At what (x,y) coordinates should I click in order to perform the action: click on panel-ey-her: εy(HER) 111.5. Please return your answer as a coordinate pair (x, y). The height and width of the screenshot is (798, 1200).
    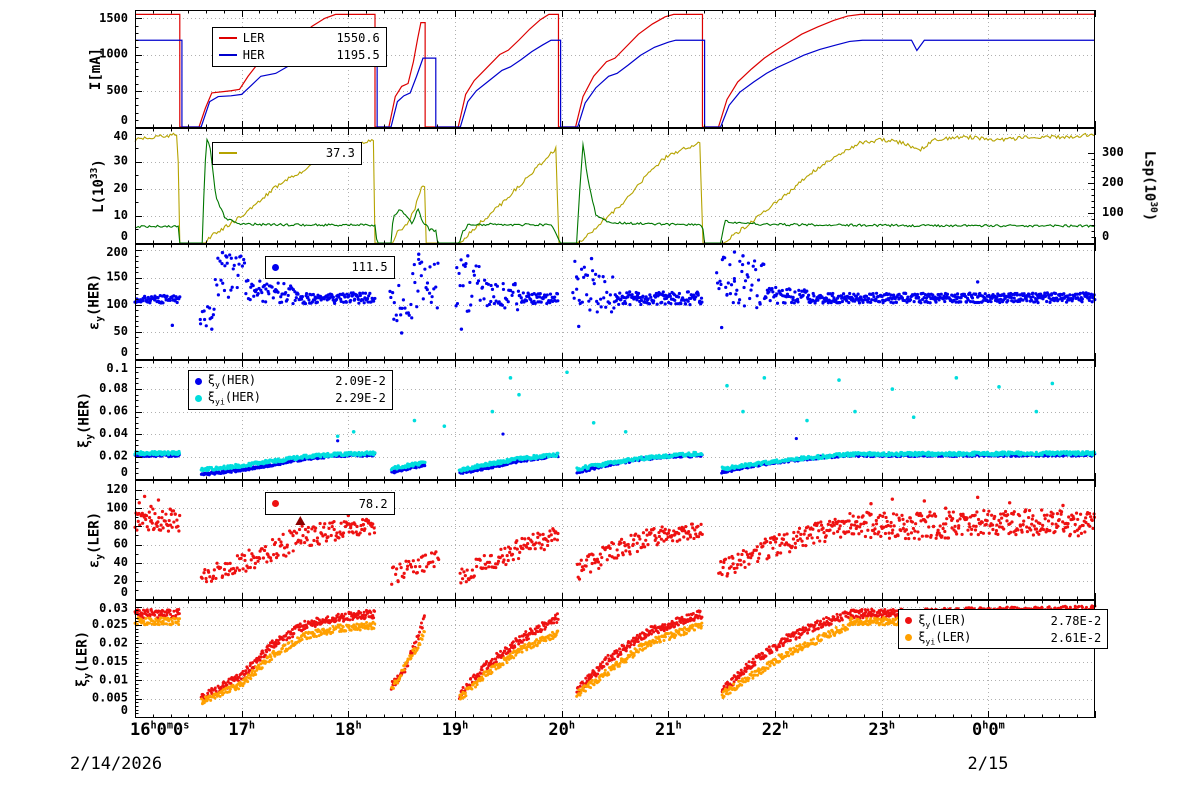
    Looking at the image, I should click on (600, 302).